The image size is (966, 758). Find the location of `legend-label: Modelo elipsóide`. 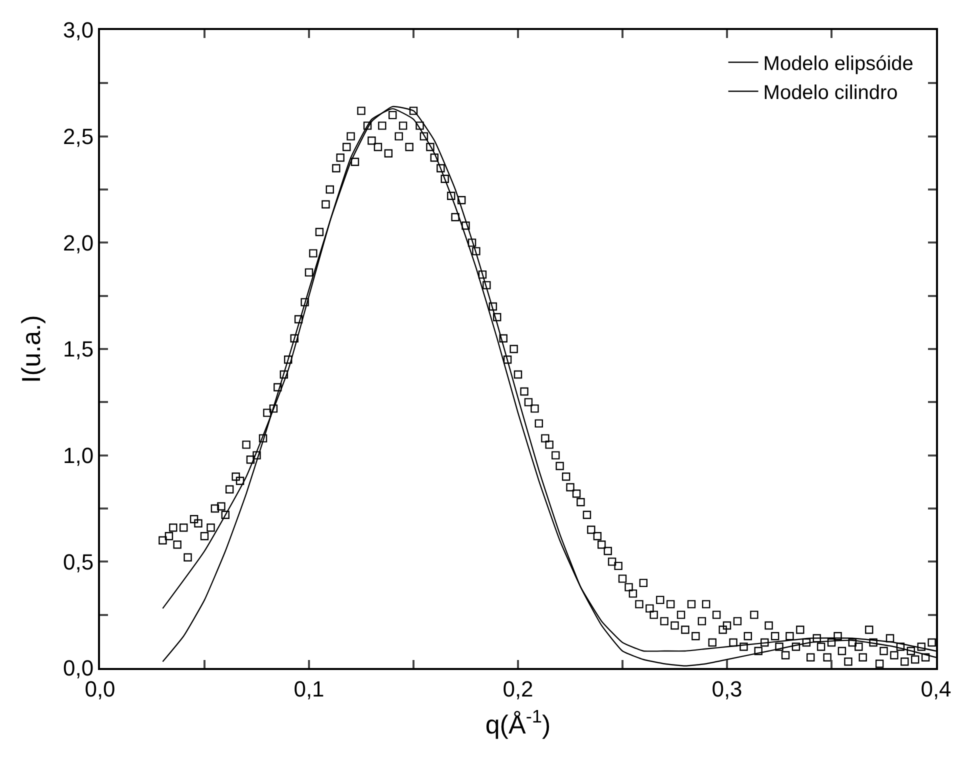

legend-label: Modelo elipsóide is located at coordinates (838, 64).